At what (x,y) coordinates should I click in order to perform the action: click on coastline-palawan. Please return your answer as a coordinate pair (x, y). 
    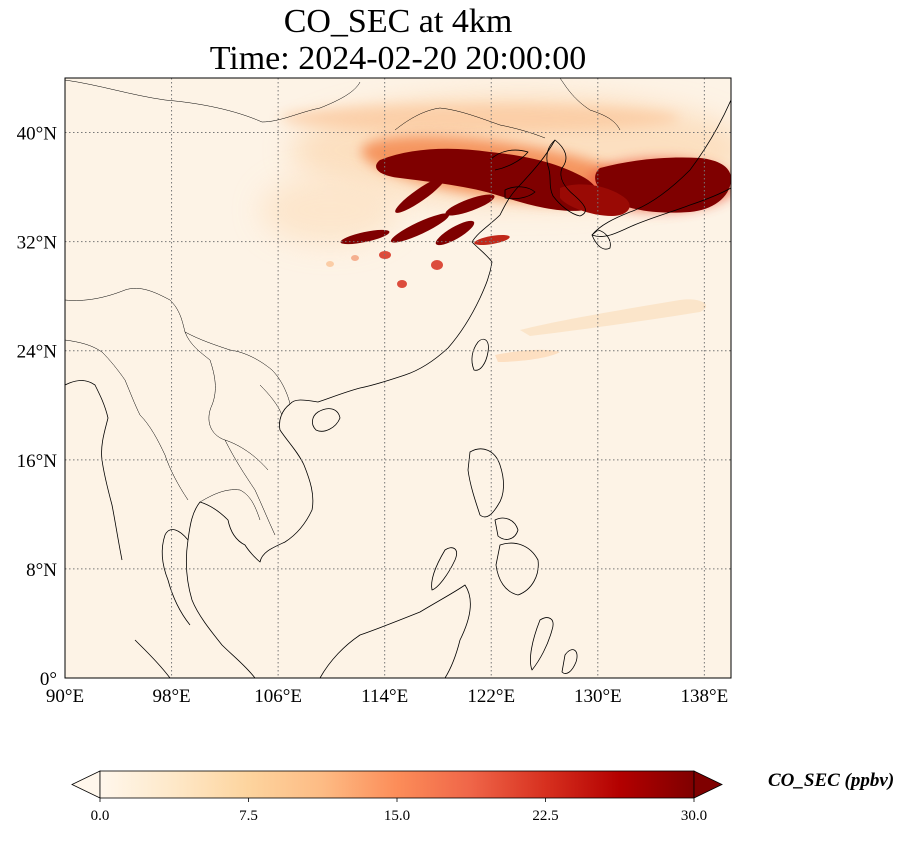
    Looking at the image, I should click on (444, 569).